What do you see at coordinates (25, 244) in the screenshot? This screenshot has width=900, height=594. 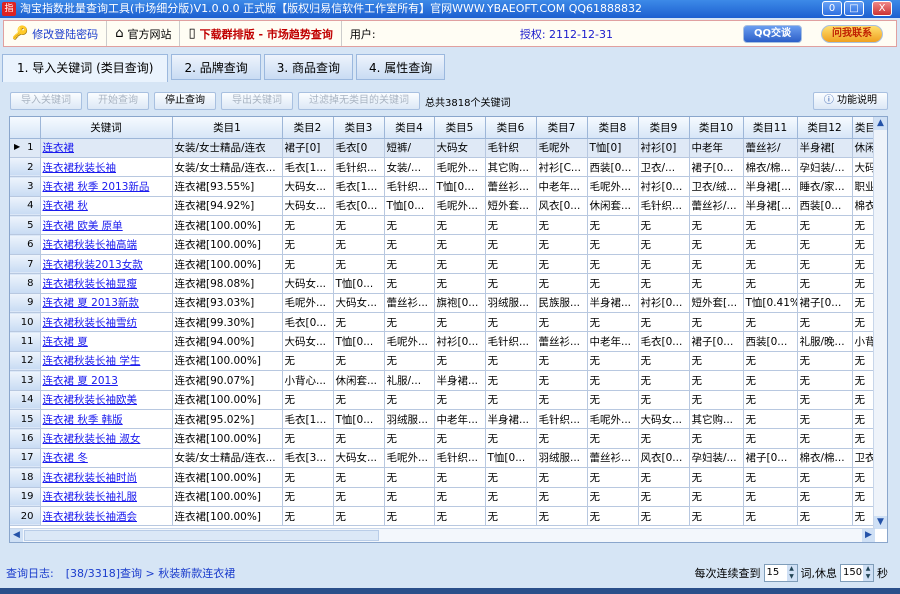 I see `row-header: 6` at bounding box center [25, 244].